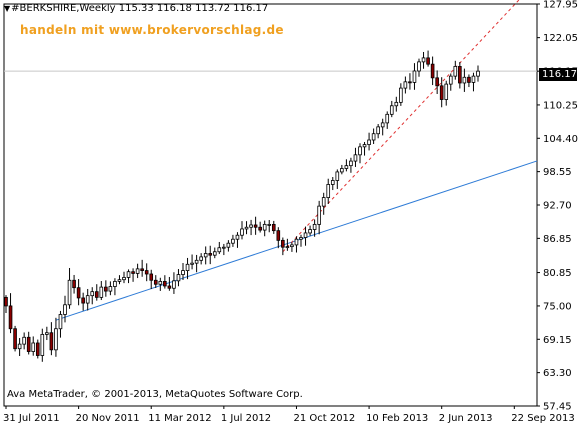 The width and height of the screenshot is (580, 426). What do you see at coordinates (557, 373) in the screenshot?
I see `y-tick-label: 63.30` at bounding box center [557, 373].